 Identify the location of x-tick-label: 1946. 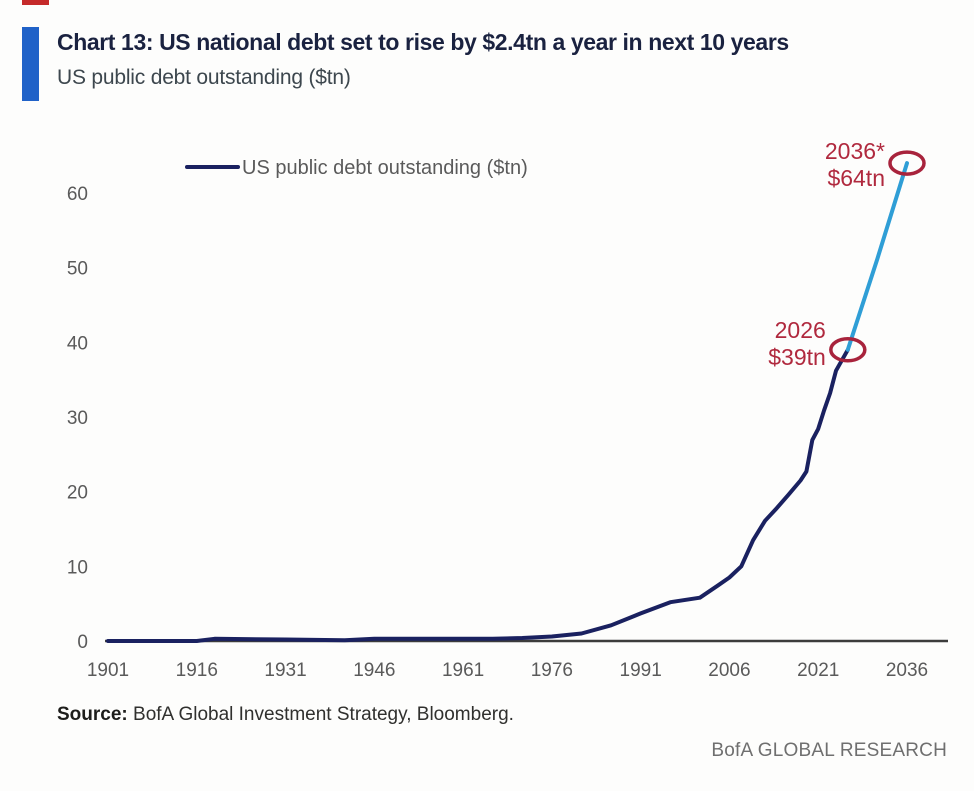
(374, 670).